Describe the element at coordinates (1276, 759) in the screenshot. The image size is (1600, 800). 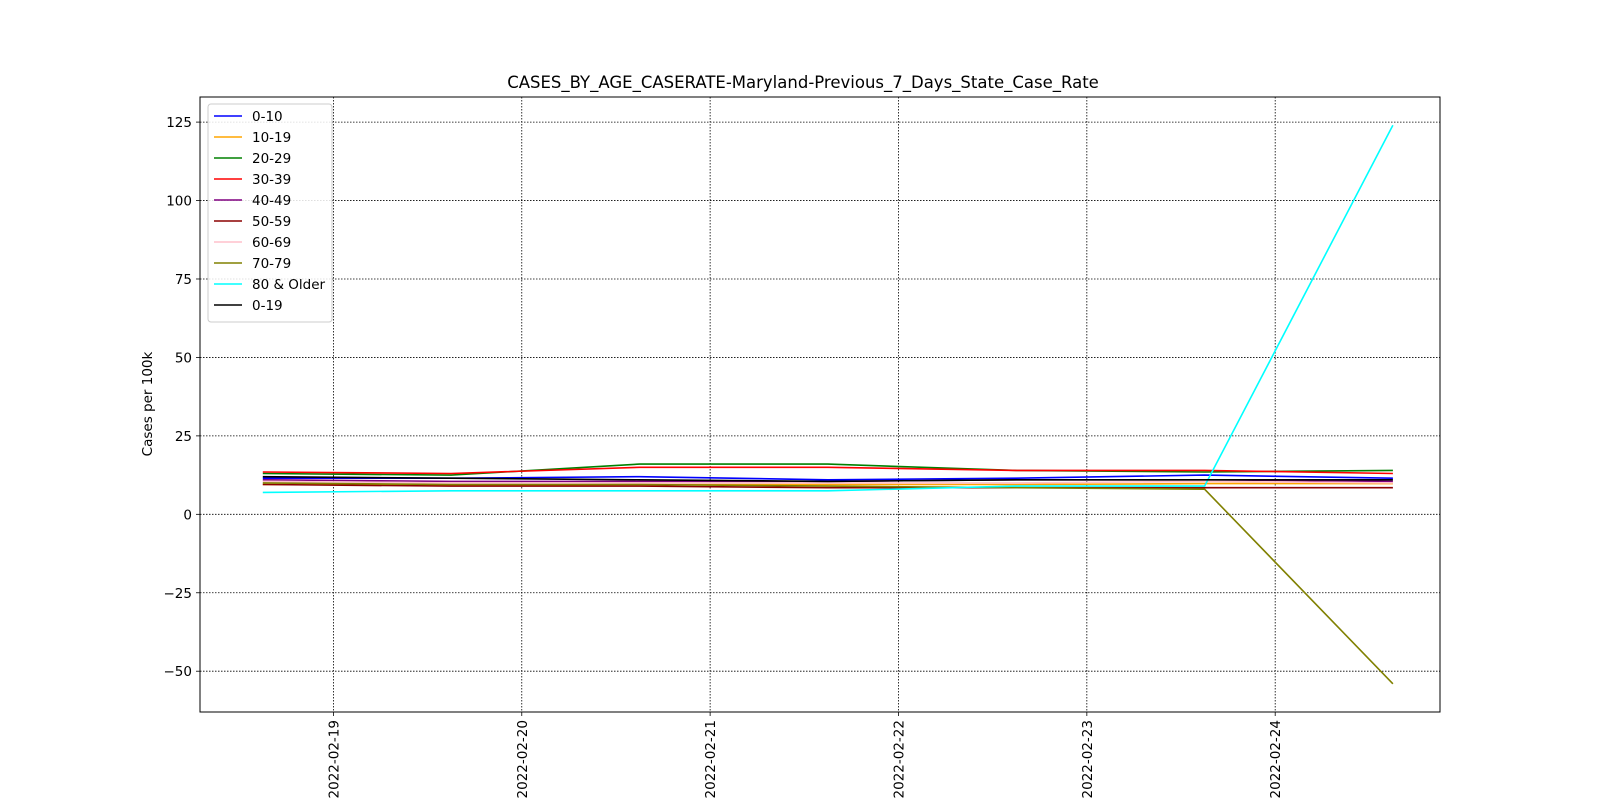
I see `x-tick-label: 2022-02-24` at that location.